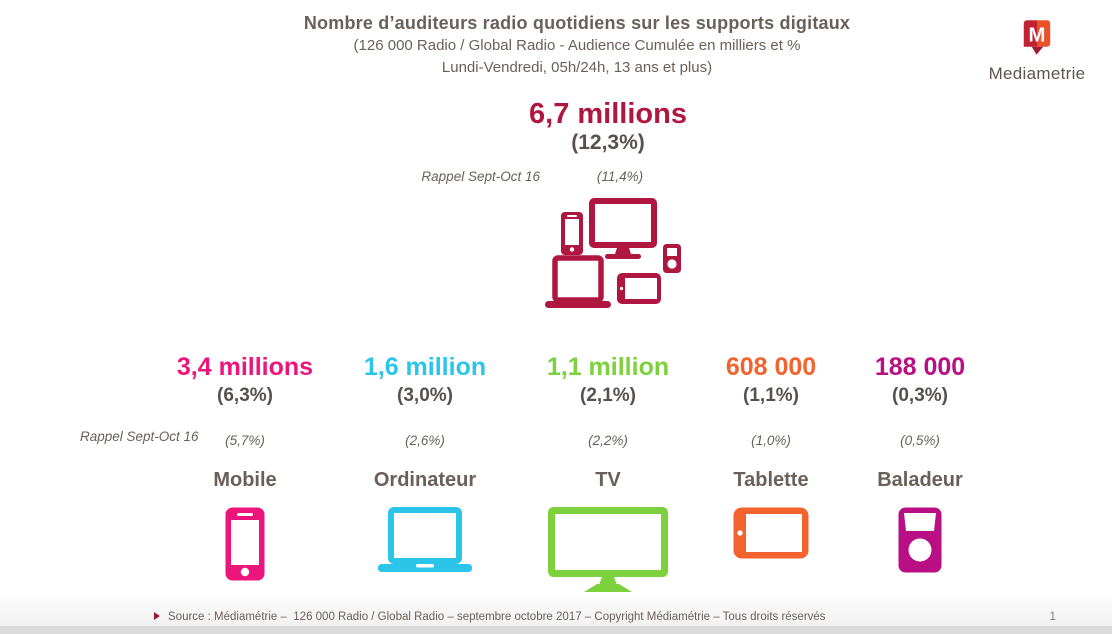 The width and height of the screenshot is (1112, 634). I want to click on column-mobile: 3,4 millions (6,3%) (5,7%) Mobile, so click(245, 469).